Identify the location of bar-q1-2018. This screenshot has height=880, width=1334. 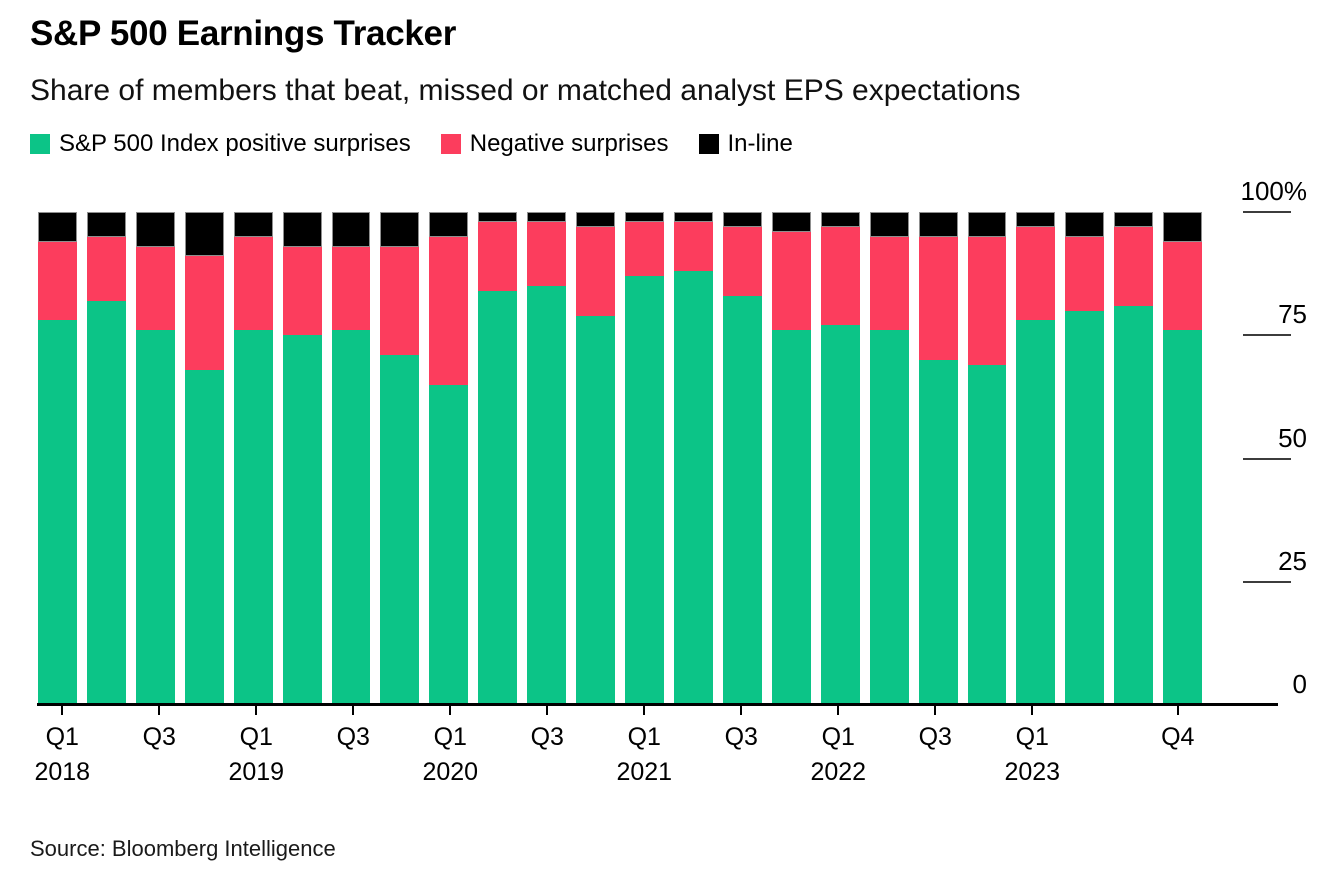
(57, 458).